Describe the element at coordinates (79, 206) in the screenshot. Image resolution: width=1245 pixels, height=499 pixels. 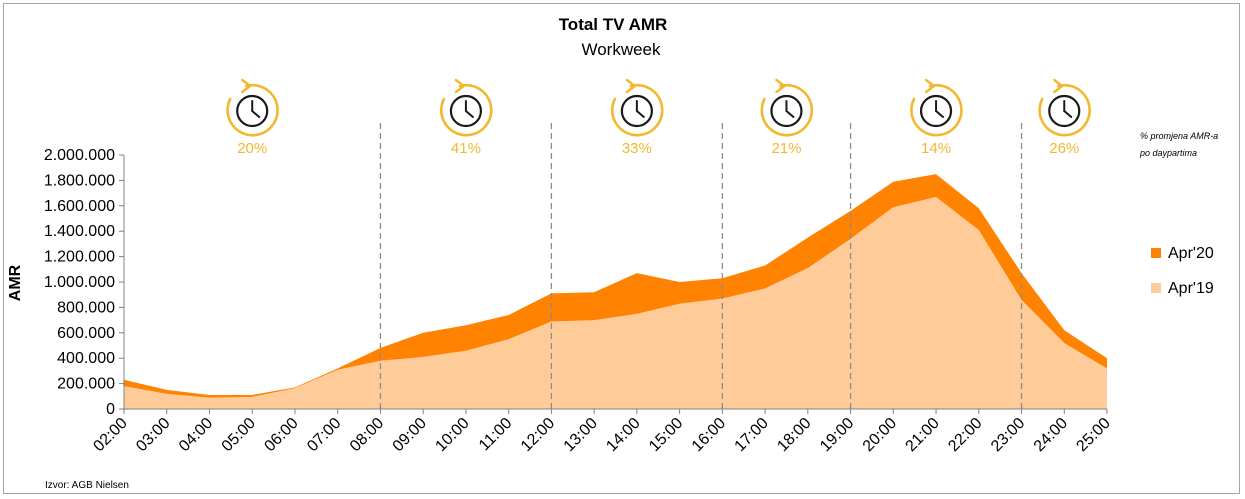
I see `y-tick-label: 1.600.000` at that location.